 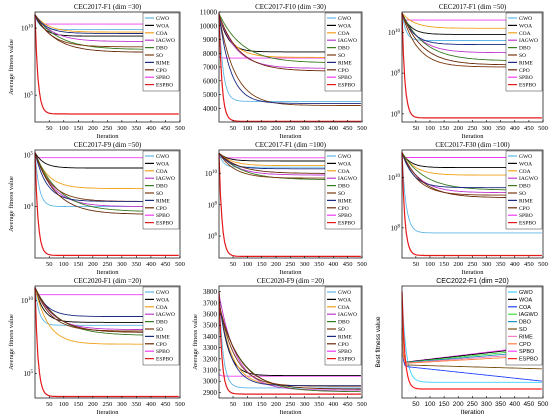 I want to click on y-tick-label: 1010, so click(x=211, y=174).